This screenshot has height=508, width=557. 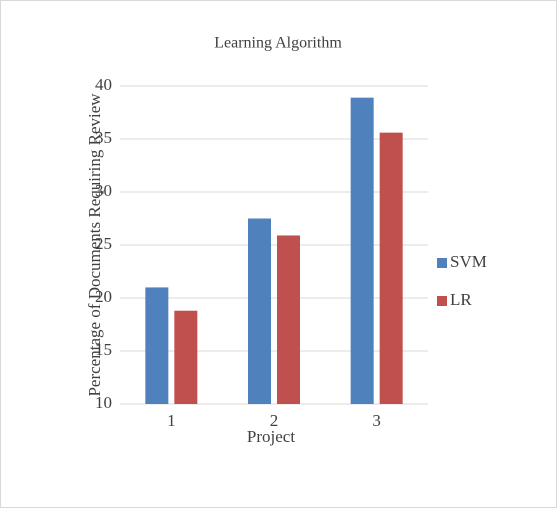 I want to click on y-tick-label: 10, so click(x=103, y=402).